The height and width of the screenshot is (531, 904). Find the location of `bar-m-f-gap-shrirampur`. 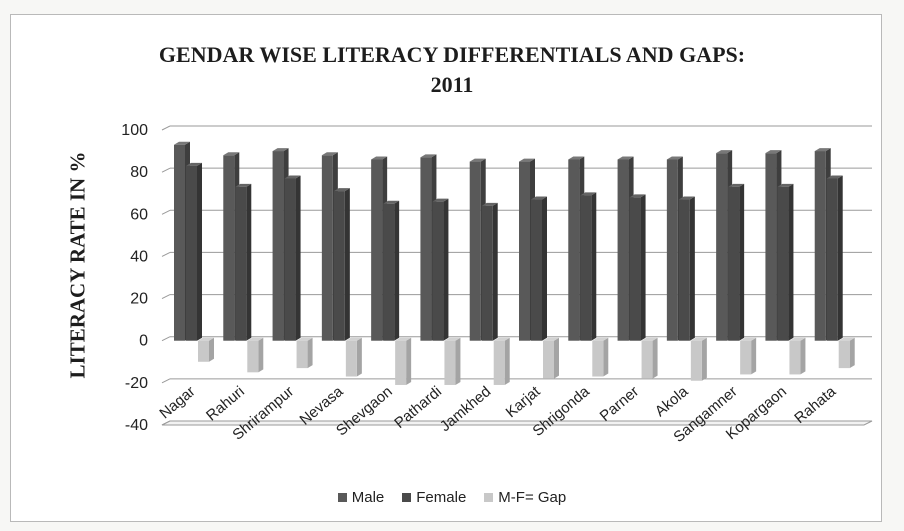

bar-m-f-gap-shrirampur is located at coordinates (302, 354).